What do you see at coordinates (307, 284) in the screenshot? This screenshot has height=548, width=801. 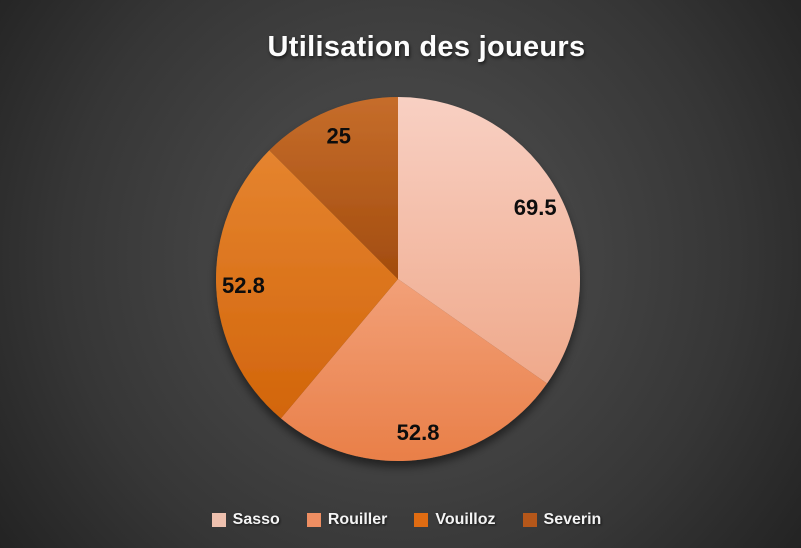 I see `pie-slice-vouilloz` at bounding box center [307, 284].